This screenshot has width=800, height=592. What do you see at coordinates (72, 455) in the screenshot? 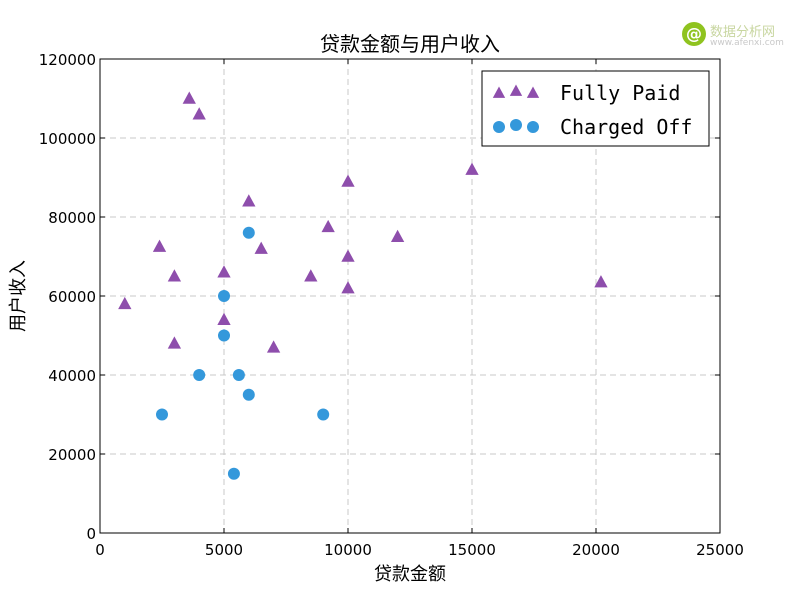
I see `y-tick-label: 20000` at bounding box center [72, 455].